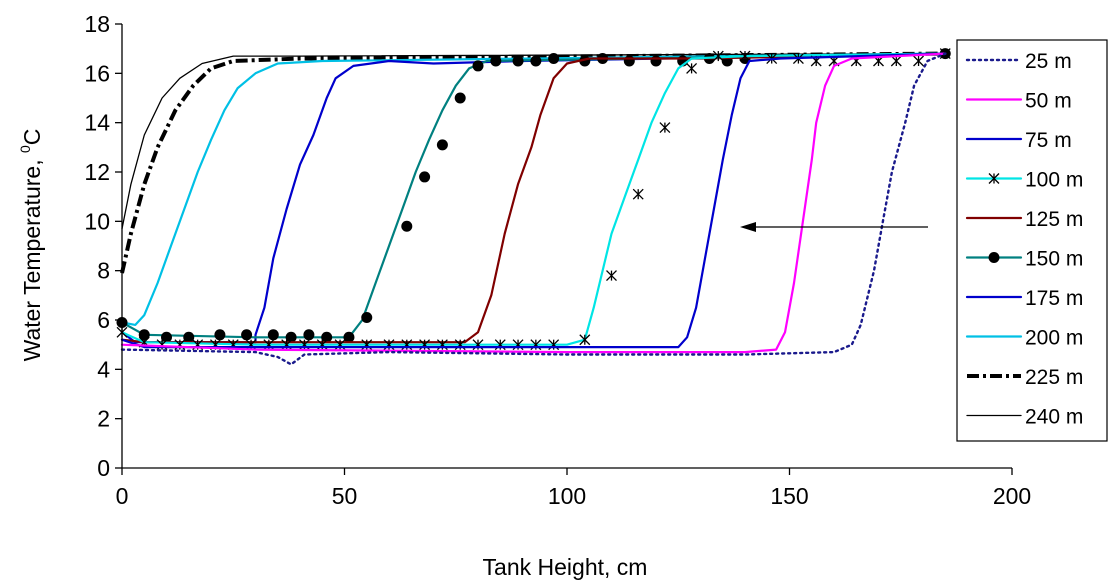 This screenshot has height=585, width=1110. I want to click on legend-entry-100m-point, so click(994, 178).